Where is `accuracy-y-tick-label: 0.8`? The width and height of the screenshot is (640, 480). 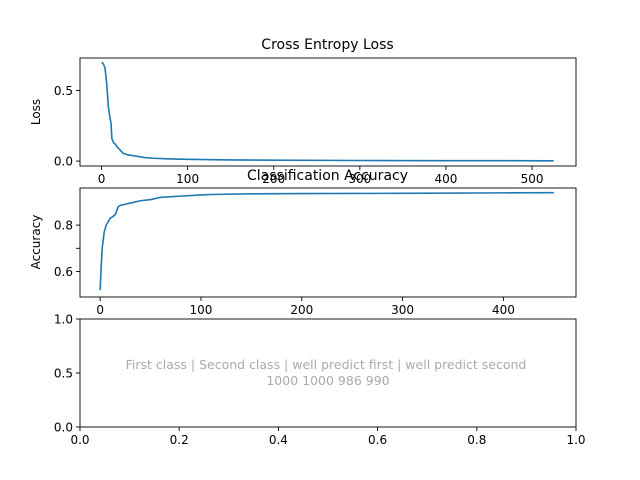 accuracy-y-tick-label: 0.8 is located at coordinates (63, 226).